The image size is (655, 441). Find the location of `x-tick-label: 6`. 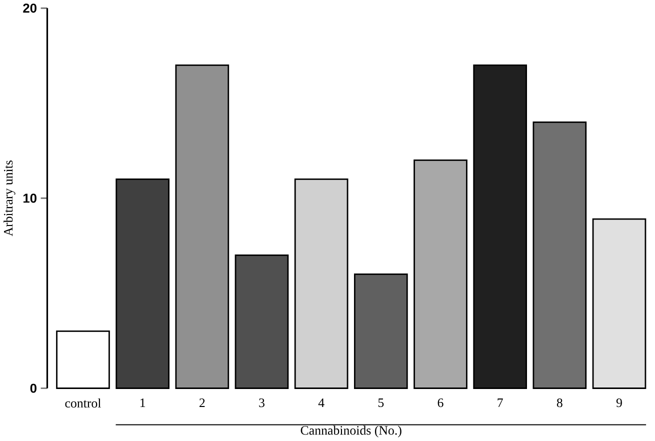

x-tick-label: 6 is located at coordinates (441, 403).